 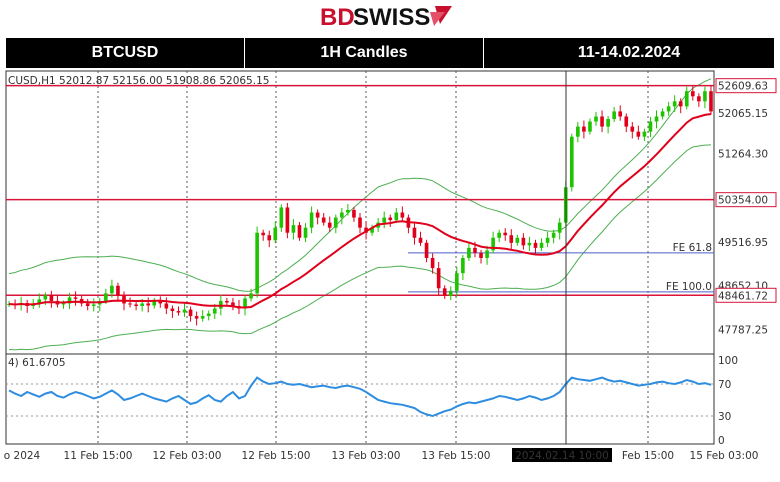 I want to click on price-tick-label: 51264.30, so click(x=743, y=155).